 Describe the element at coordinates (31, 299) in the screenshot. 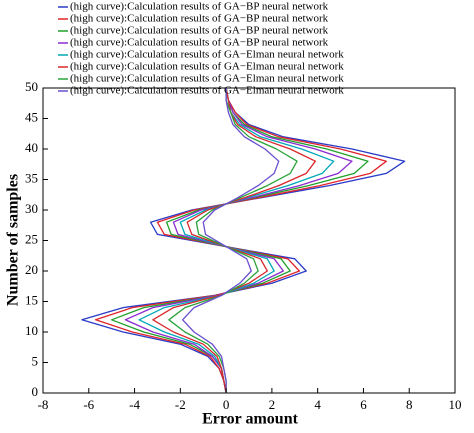

I see `y-tick-label: 15` at that location.